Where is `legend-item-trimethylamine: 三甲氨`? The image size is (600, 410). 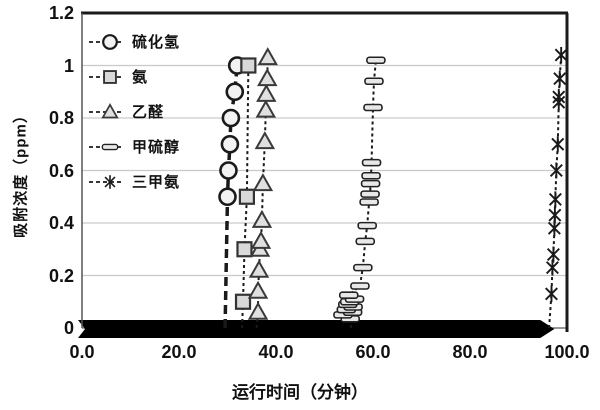 legend-item-trimethylamine: 三甲氨 is located at coordinates (134, 181).